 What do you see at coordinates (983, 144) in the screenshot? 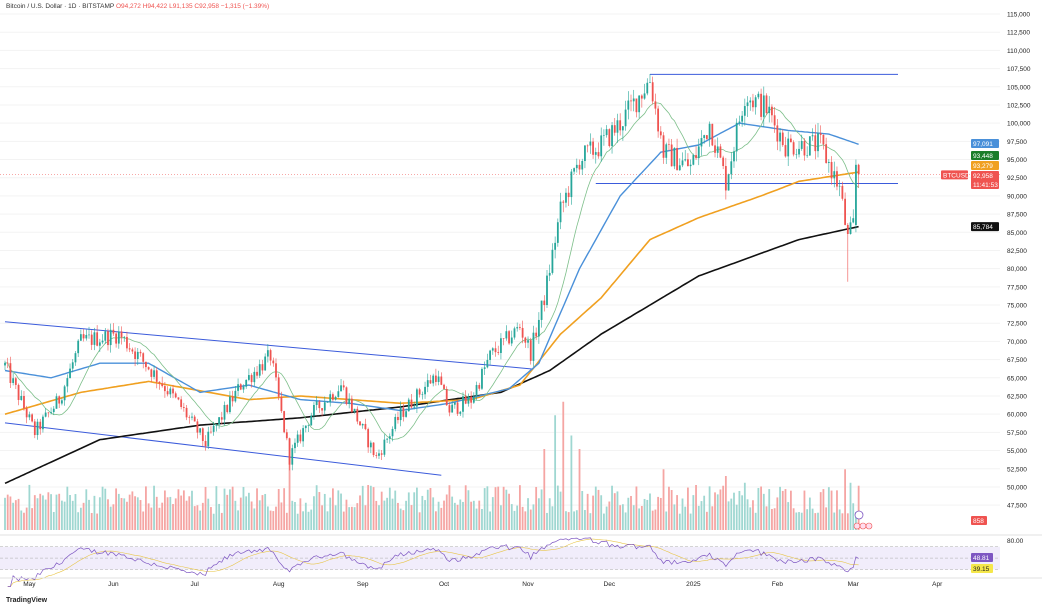
I see `ma-blue-price-tag-text: 97,091` at bounding box center [983, 144].